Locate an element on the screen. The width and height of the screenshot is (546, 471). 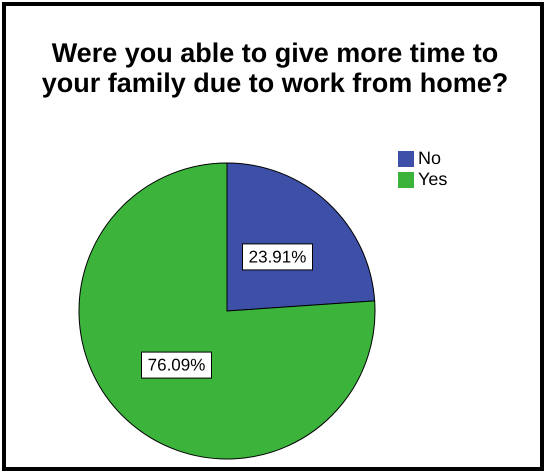
data-label: 76.09% is located at coordinates (177, 365).